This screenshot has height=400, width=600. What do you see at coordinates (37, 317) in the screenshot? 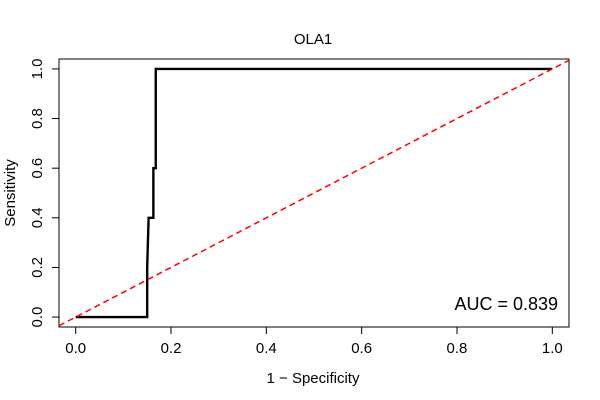
I see `y-tick-label: 0.0` at bounding box center [37, 317].